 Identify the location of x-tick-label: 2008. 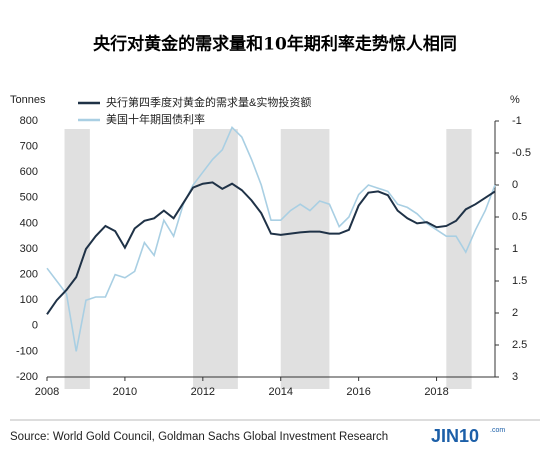
(47, 392).